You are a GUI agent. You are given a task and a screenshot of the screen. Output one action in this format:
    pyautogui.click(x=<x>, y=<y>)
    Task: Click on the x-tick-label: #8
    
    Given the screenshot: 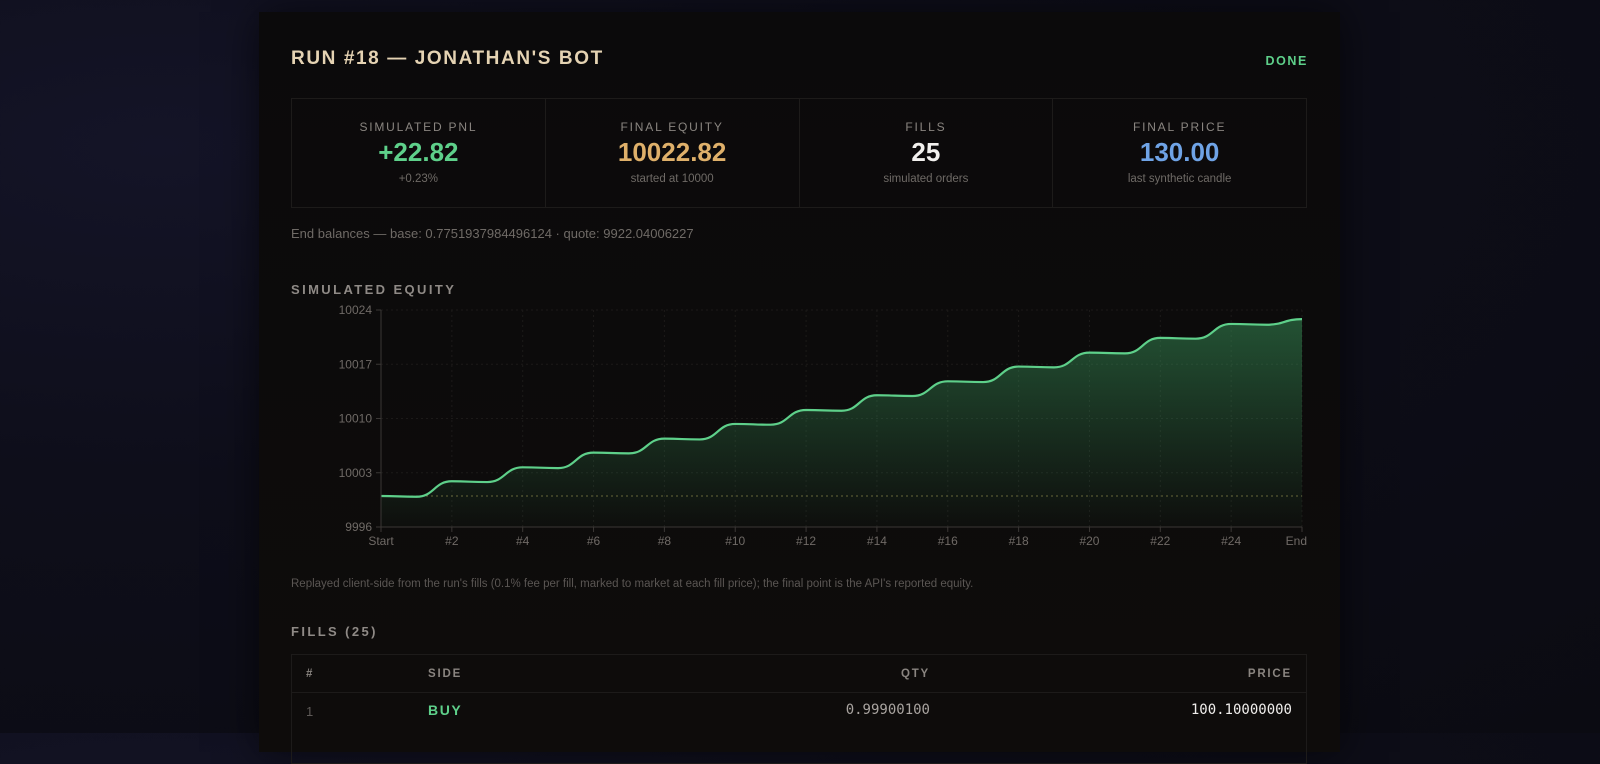 What is the action you would take?
    pyautogui.click(x=665, y=541)
    